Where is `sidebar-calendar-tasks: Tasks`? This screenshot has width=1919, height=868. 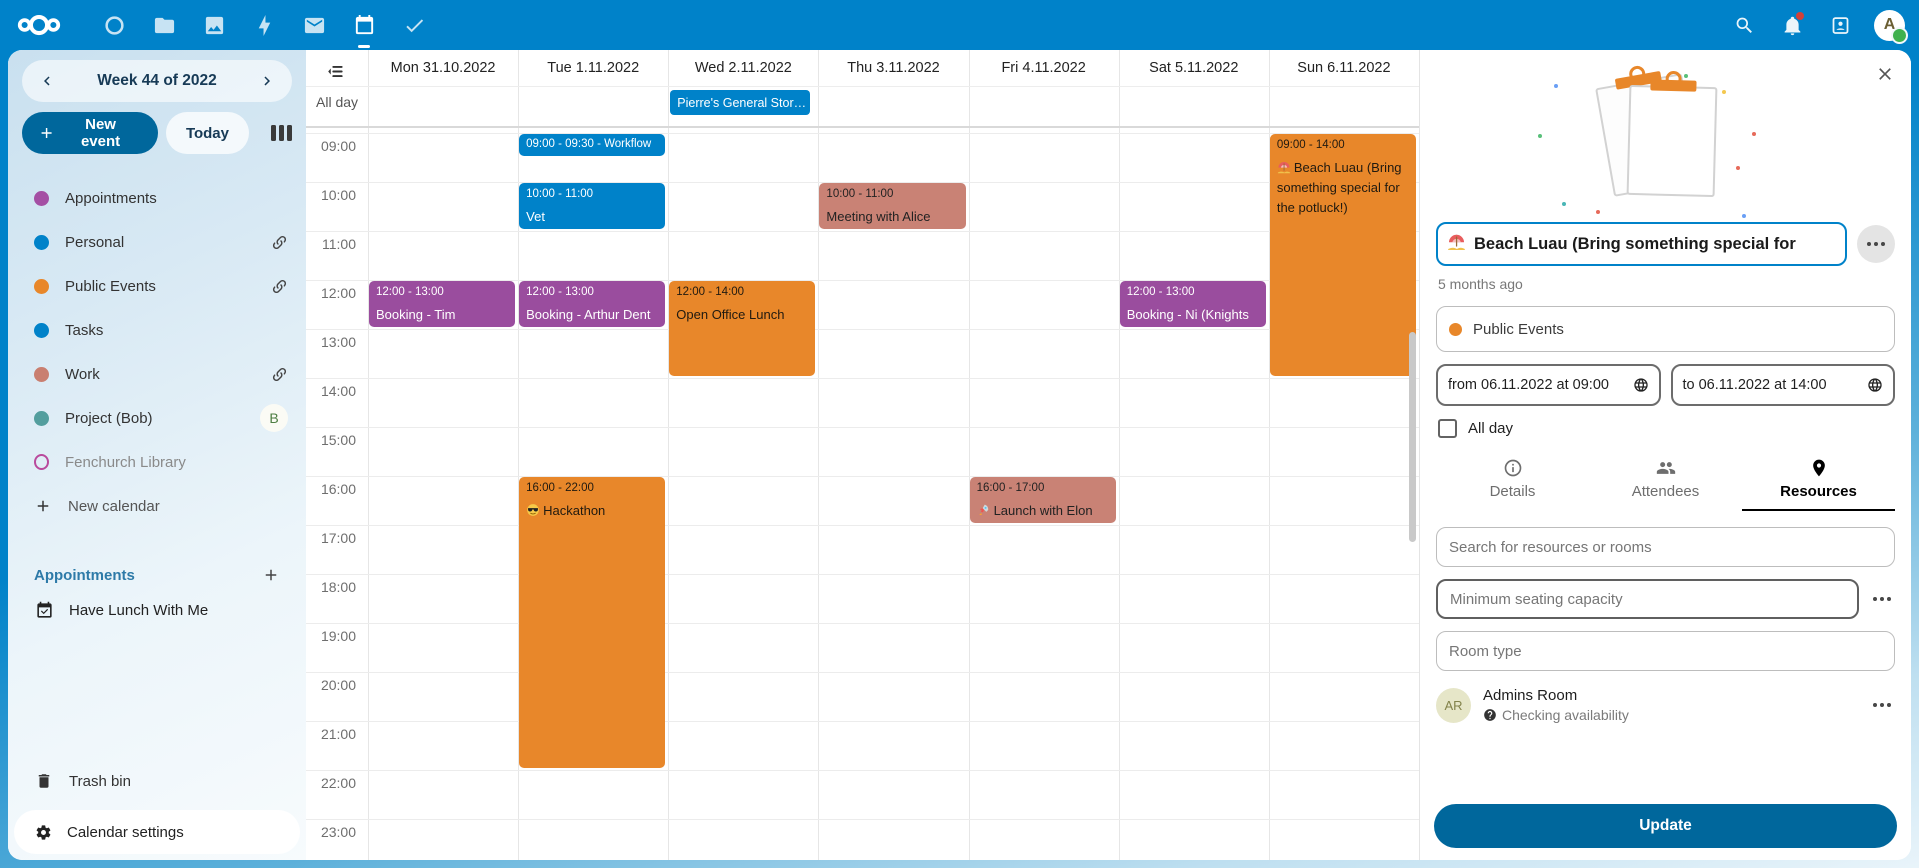
sidebar-calendar-tasks: Tasks is located at coordinates (157, 330).